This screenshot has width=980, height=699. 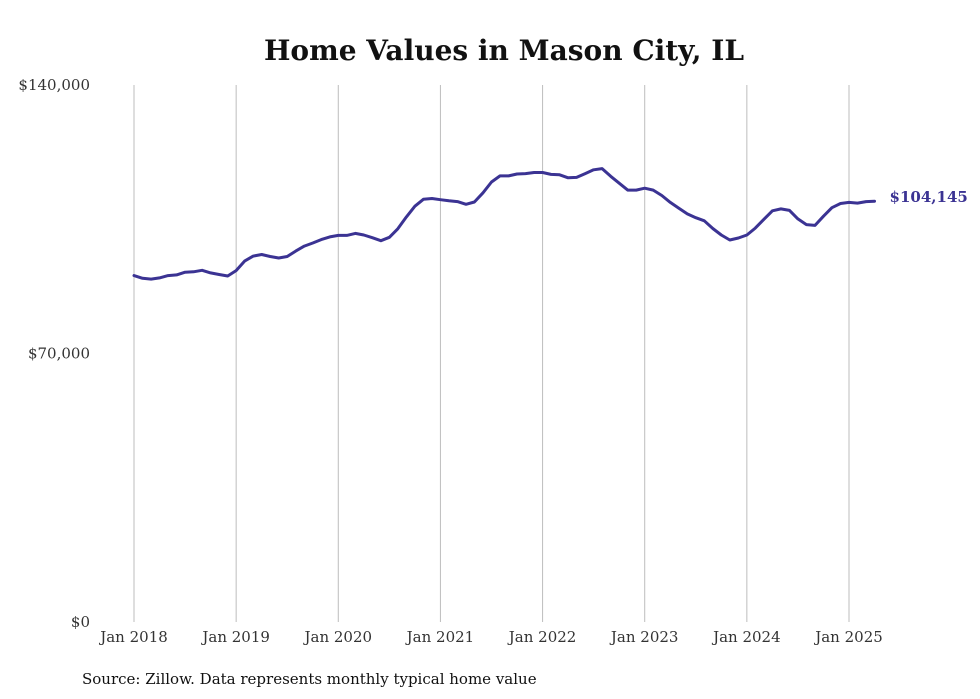 What do you see at coordinates (235, 637) in the screenshot?
I see `x-tick-label: Jan 2019` at bounding box center [235, 637].